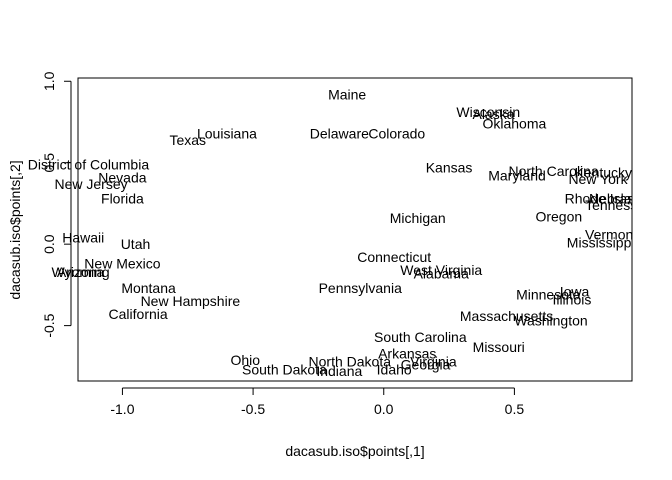  Describe the element at coordinates (441, 273) in the screenshot. I see `point-label: Alabama` at that location.